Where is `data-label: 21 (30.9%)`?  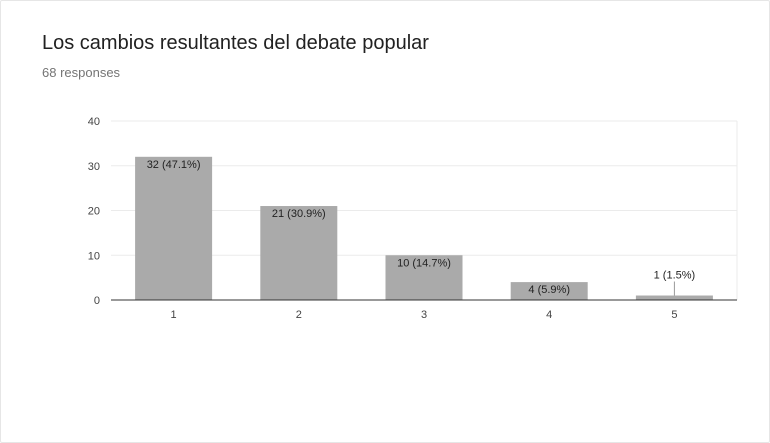
data-label: 21 (30.9%) is located at coordinates (299, 214).